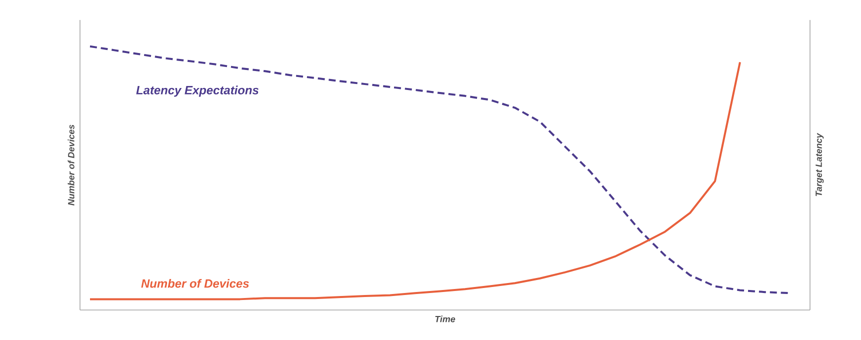 This screenshot has height=340, width=861. I want to click on y-axis-title: Number of Devices, so click(71, 165).